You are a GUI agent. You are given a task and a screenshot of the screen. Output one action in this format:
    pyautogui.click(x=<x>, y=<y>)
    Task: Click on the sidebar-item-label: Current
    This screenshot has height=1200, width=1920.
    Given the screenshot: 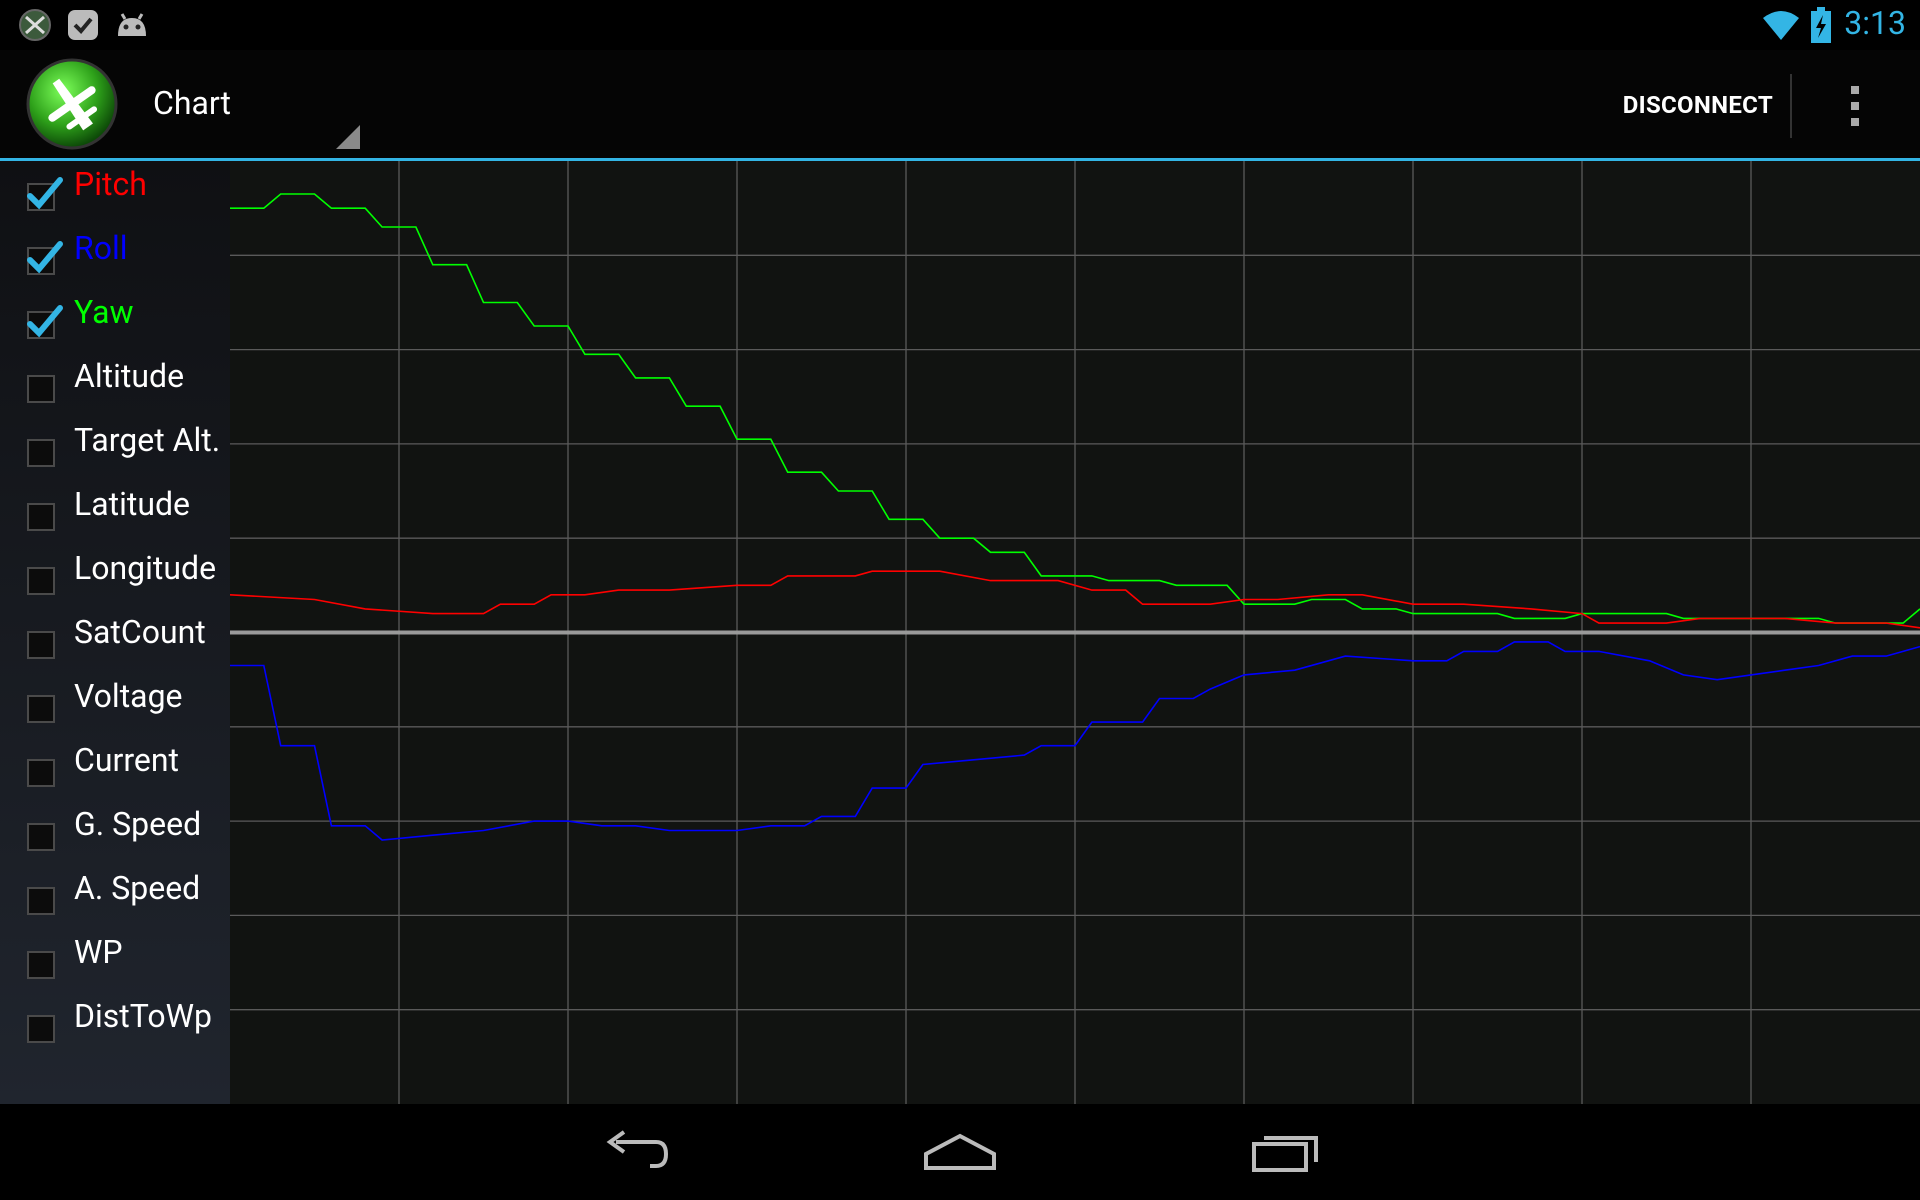 What is the action you would take?
    pyautogui.click(x=126, y=760)
    